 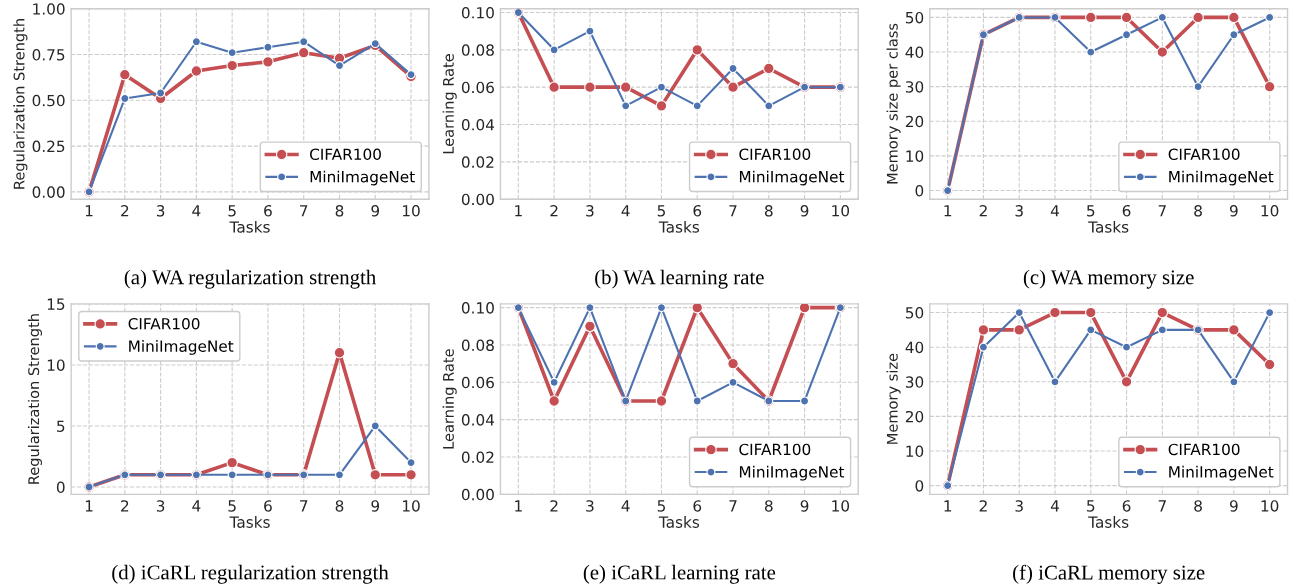 I want to click on y-axis-title: Learning Rate, so click(x=449, y=399).